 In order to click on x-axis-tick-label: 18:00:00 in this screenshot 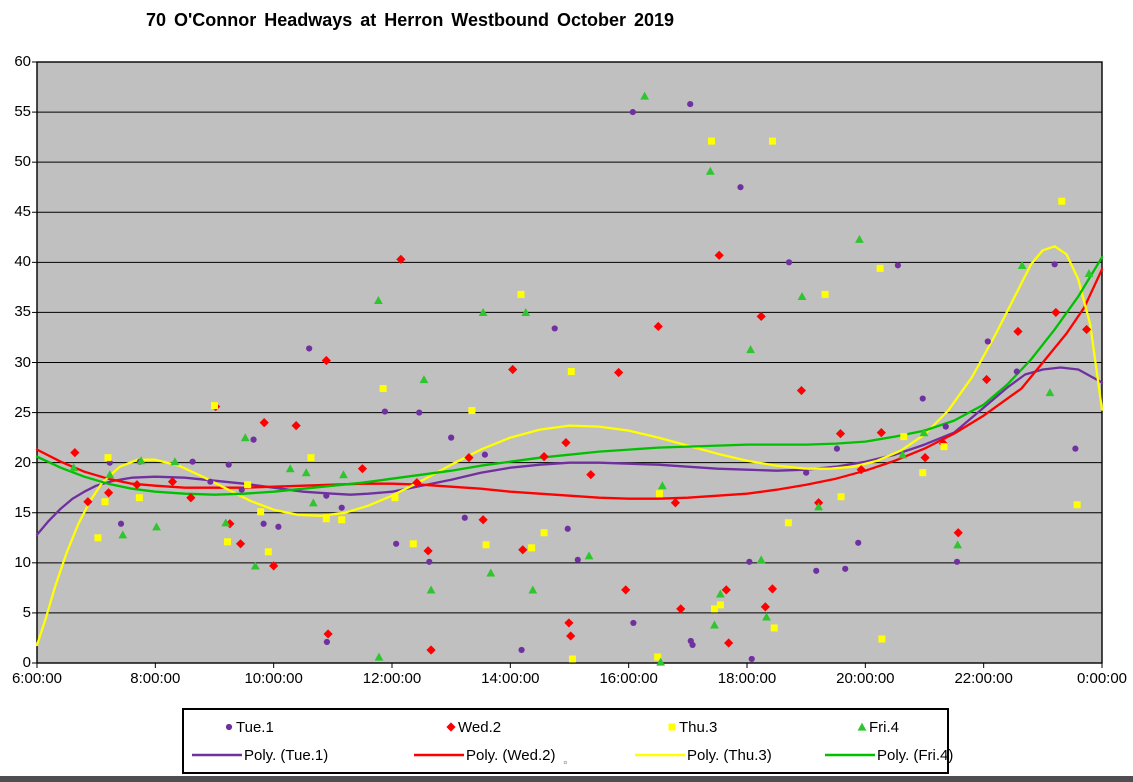, I will do `click(747, 678)`.